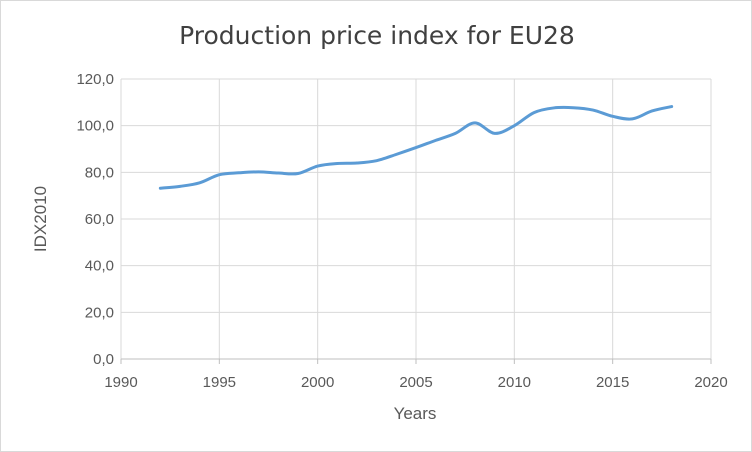 The width and height of the screenshot is (752, 452). I want to click on x-tick-label: 2020, so click(710, 382).